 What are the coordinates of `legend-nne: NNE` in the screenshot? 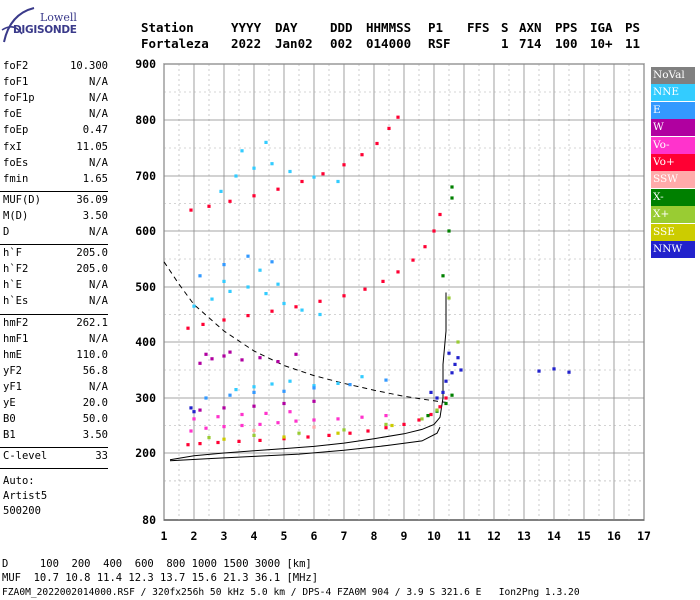 It's located at (673, 93).